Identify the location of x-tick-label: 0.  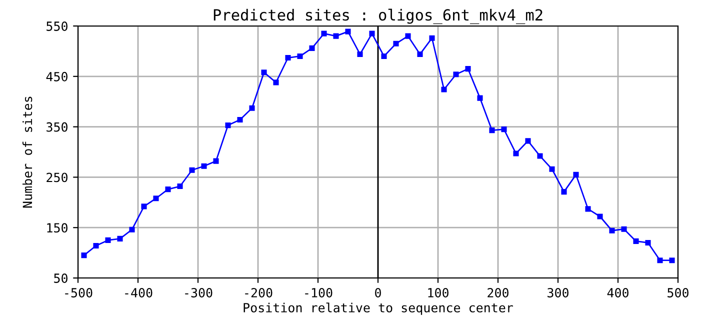
(378, 293).